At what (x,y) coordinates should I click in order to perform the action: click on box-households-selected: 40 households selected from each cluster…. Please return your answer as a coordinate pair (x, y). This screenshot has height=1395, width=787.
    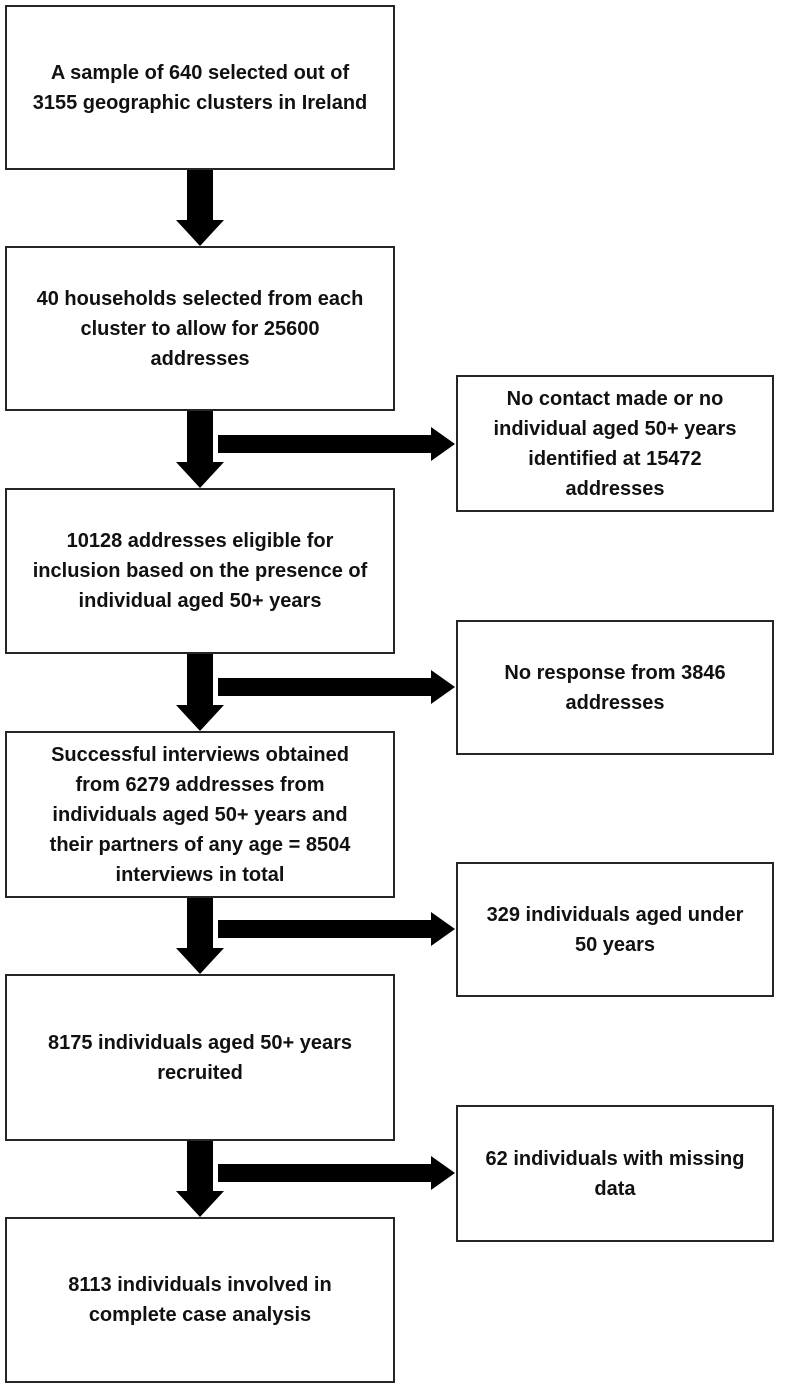
    Looking at the image, I should click on (200, 328).